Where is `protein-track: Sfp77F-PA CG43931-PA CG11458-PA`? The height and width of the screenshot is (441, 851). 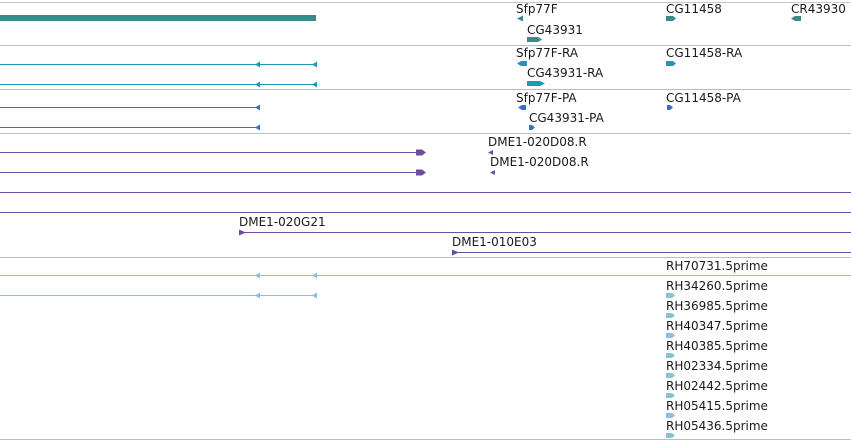
protein-track: Sfp77F-PA CG43931-PA CG11458-PA is located at coordinates (371, 111).